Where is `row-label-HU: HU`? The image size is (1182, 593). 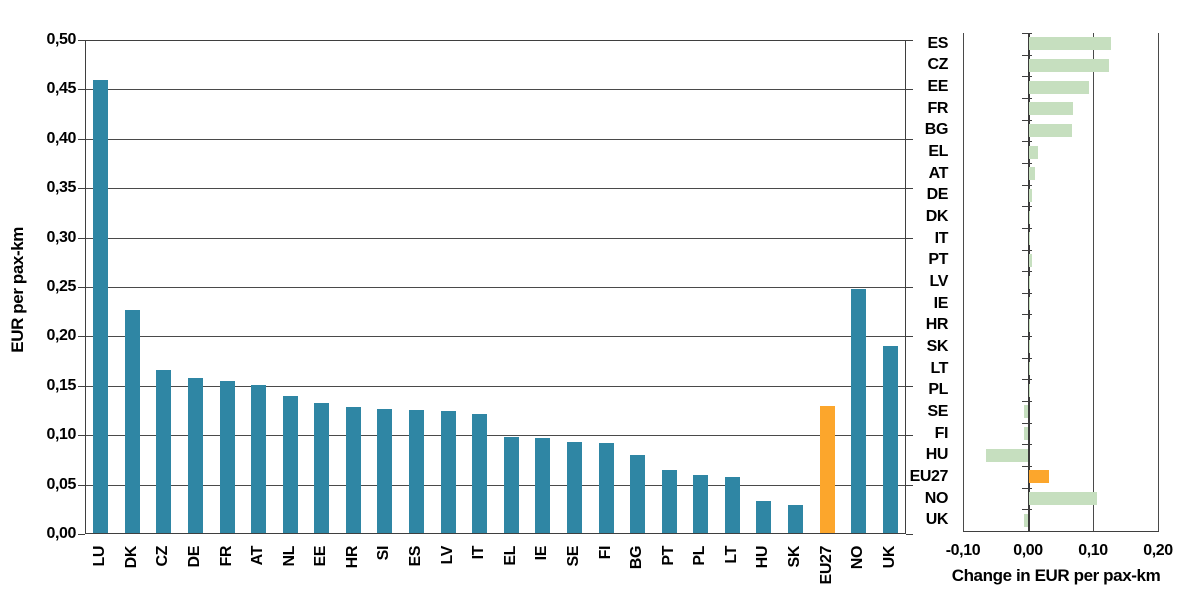
row-label-HU: HU is located at coordinates (937, 455).